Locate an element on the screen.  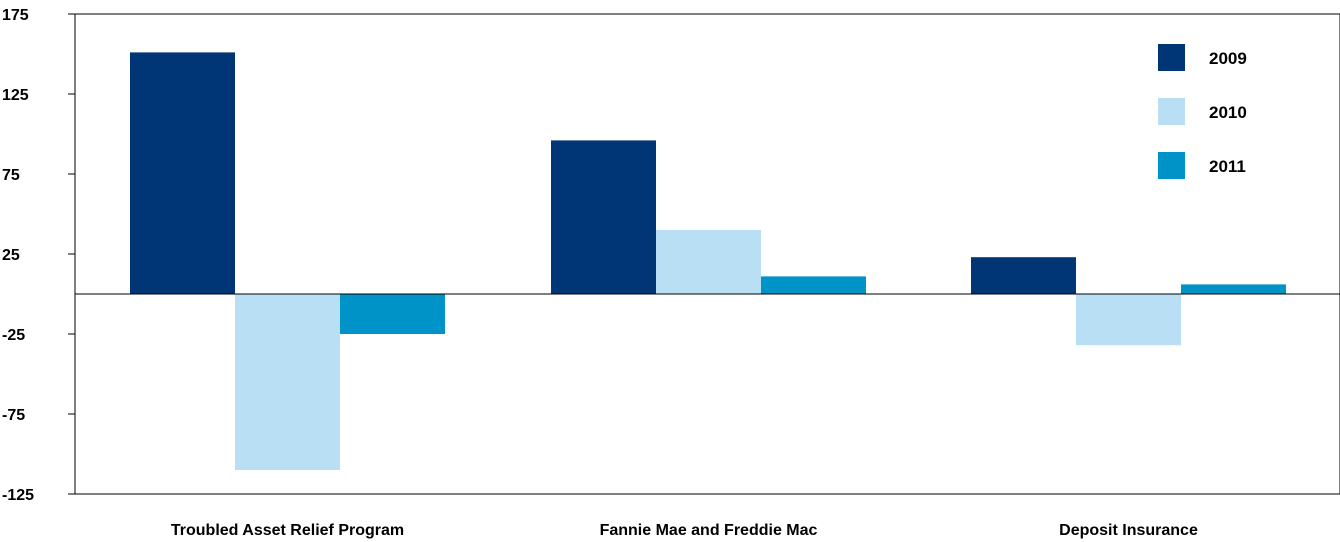
y-tick-label: -75 is located at coordinates (13, 415).